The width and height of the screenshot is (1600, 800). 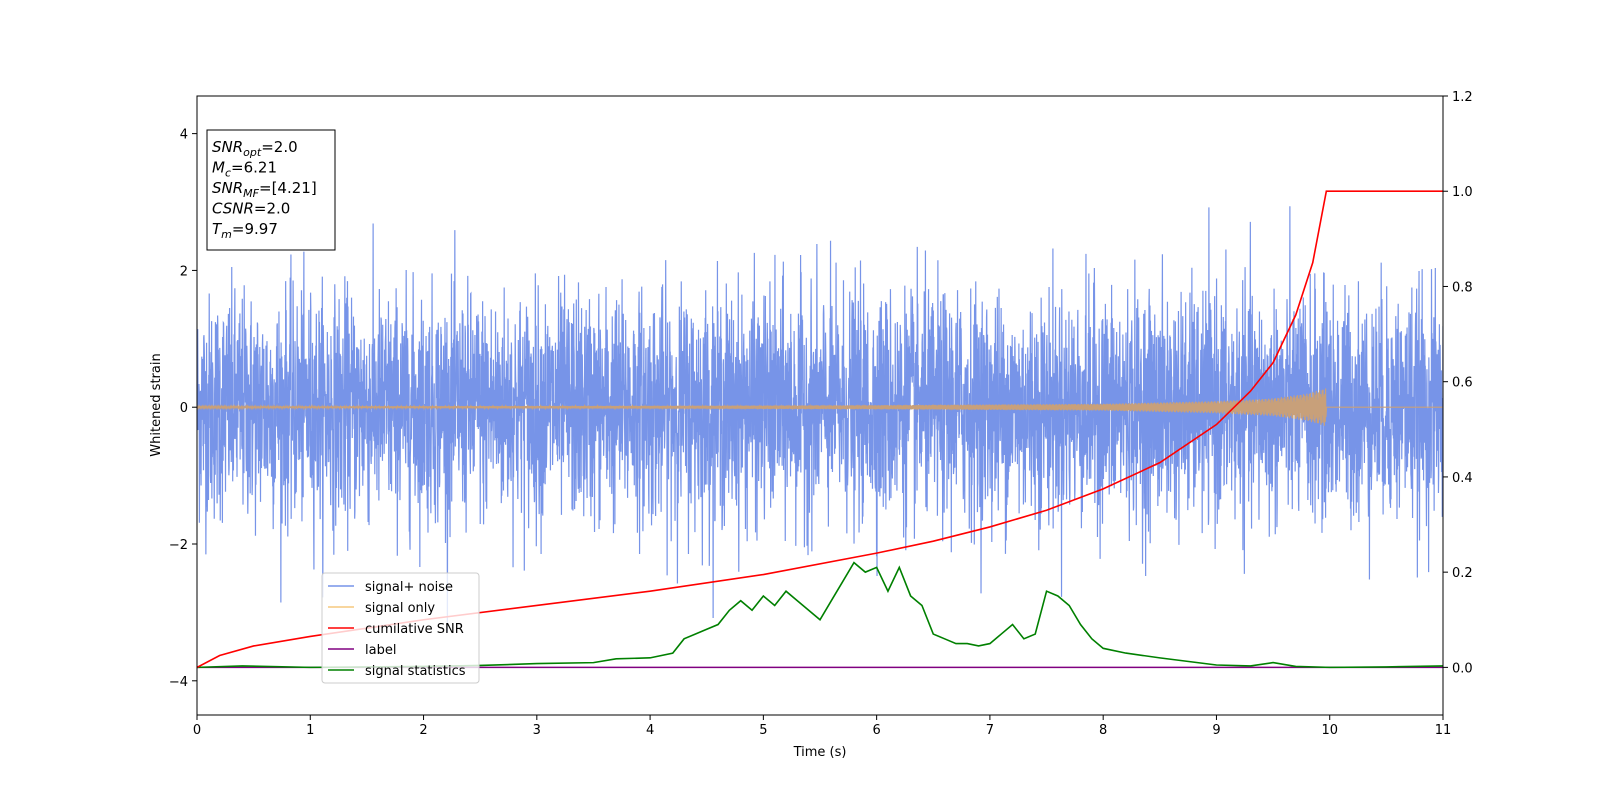 I want to click on annotation-line: Mc=6.21, so click(x=244, y=169).